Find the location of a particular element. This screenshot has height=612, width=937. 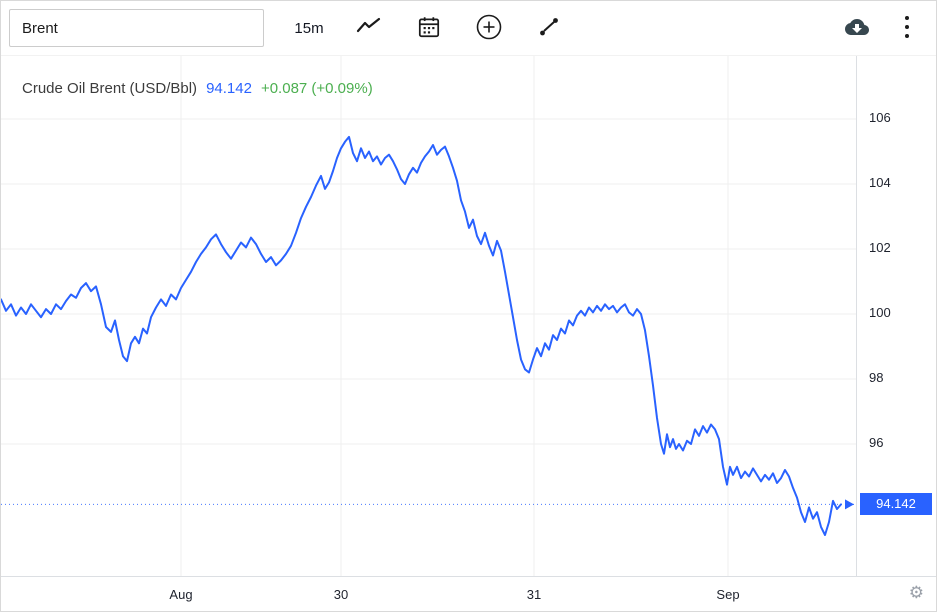

time-tick-label: 30 is located at coordinates (341, 594).